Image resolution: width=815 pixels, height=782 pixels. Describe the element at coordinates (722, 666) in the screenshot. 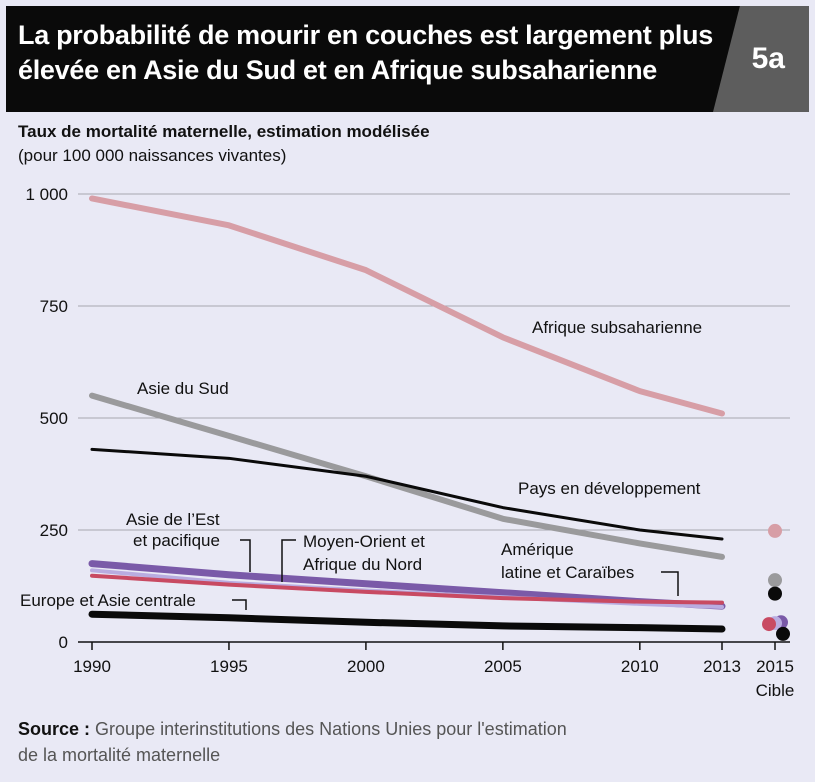

I see `x-tick-label: 2013` at that location.